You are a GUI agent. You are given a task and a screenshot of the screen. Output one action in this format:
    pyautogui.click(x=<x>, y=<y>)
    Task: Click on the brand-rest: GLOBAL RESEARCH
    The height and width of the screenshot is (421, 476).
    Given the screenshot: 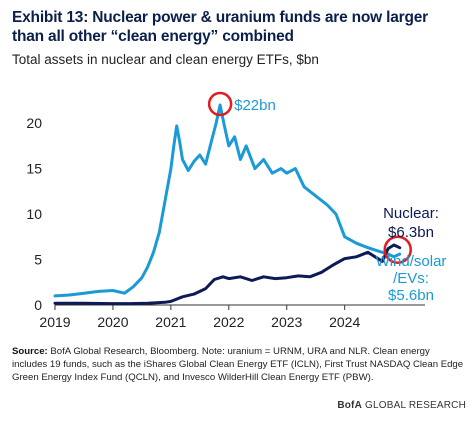 What is the action you would take?
    pyautogui.click(x=414, y=405)
    